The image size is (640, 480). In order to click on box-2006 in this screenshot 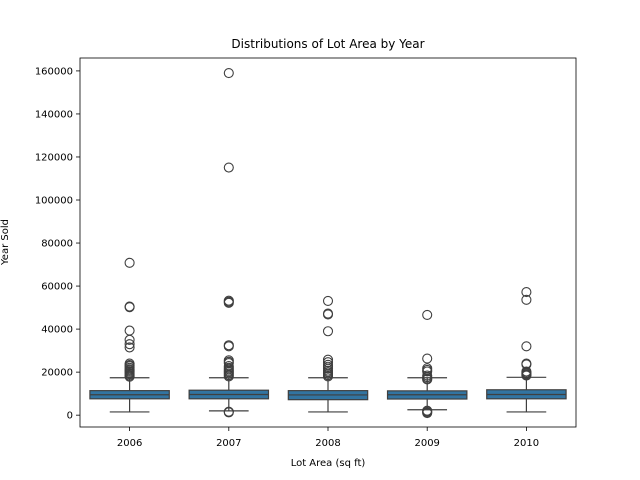, I will do `click(129, 335)`.